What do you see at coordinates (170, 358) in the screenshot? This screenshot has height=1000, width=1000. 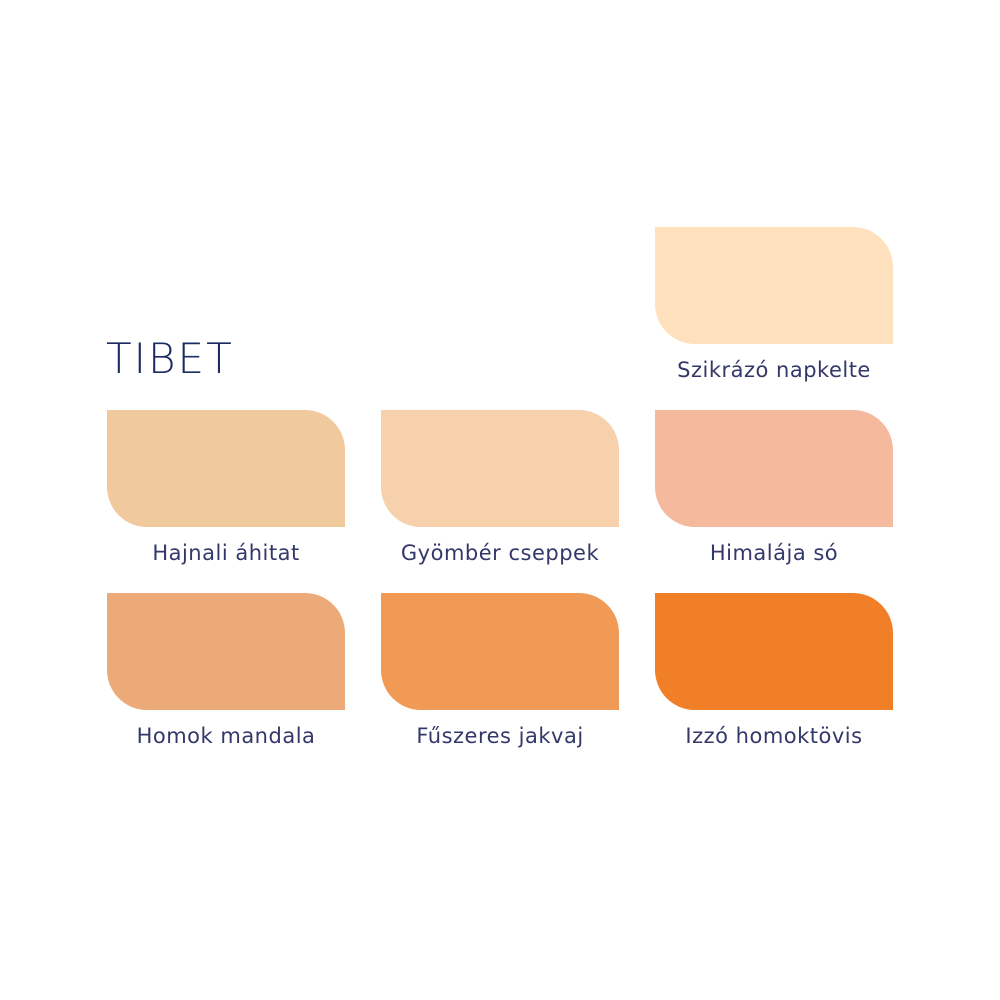 I see `collection-title: TIBET` at bounding box center [170, 358].